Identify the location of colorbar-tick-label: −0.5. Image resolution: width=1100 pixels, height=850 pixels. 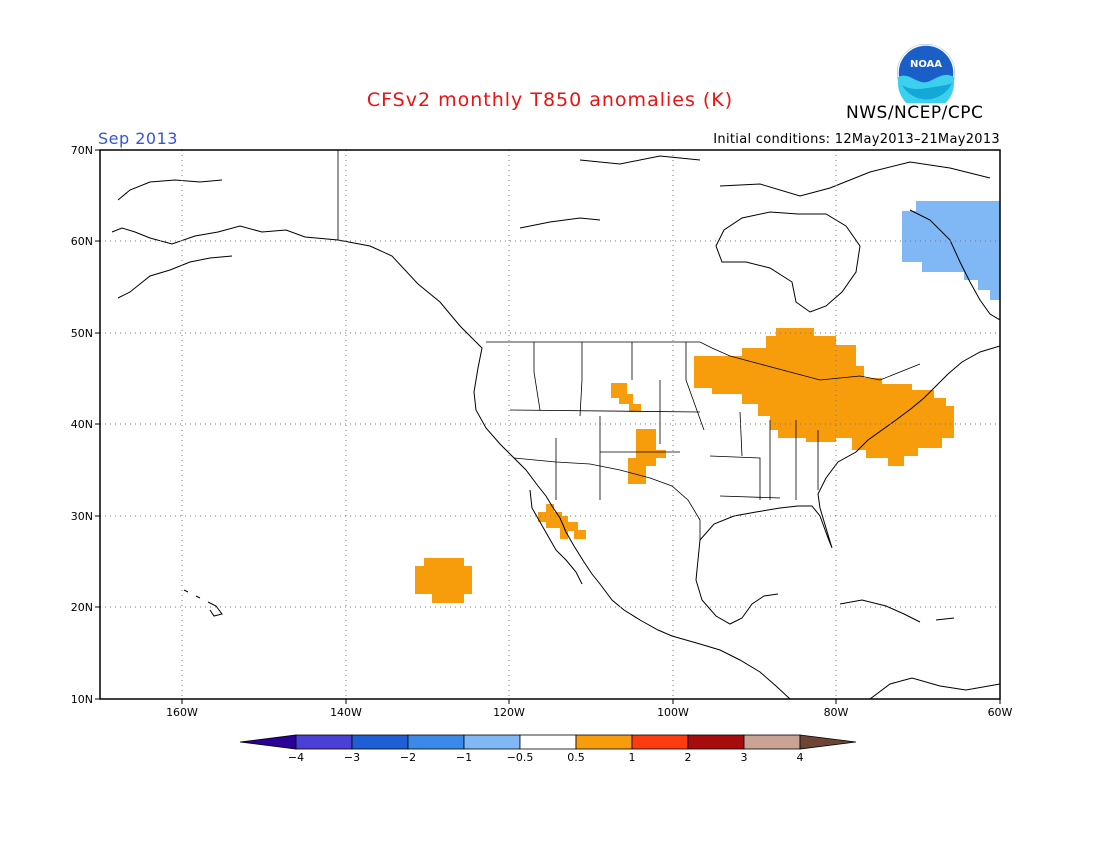
(520, 757).